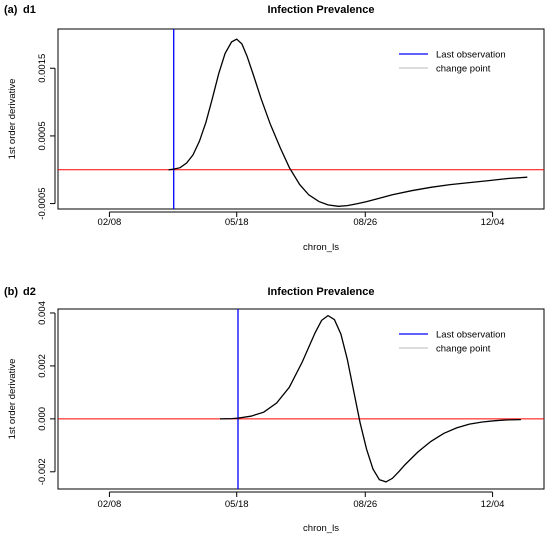 This screenshot has height=538, width=550. Describe the element at coordinates (42, 366) in the screenshot. I see `y-tick-label: 0.002` at that location.